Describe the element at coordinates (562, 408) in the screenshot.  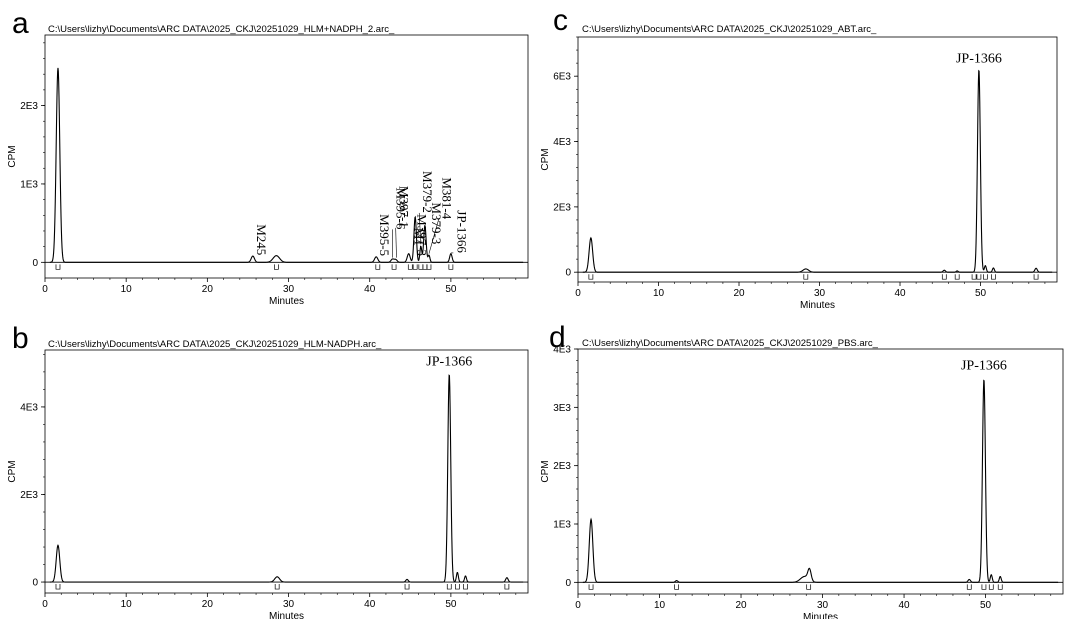
I see `y-tick-label: 3E3` at that location.